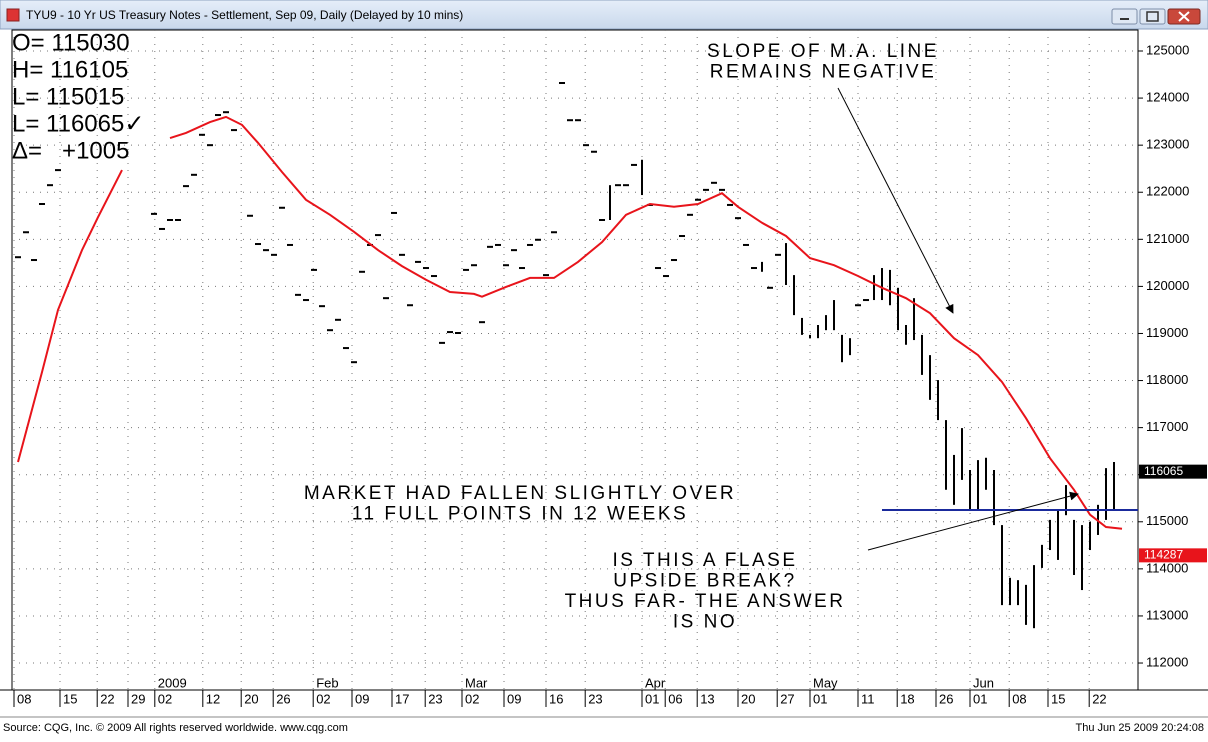 This screenshot has width=1208, height=742. What do you see at coordinates (705, 581) in the screenshot?
I see `annotation-text: UPSIDE BREAK?` at bounding box center [705, 581].